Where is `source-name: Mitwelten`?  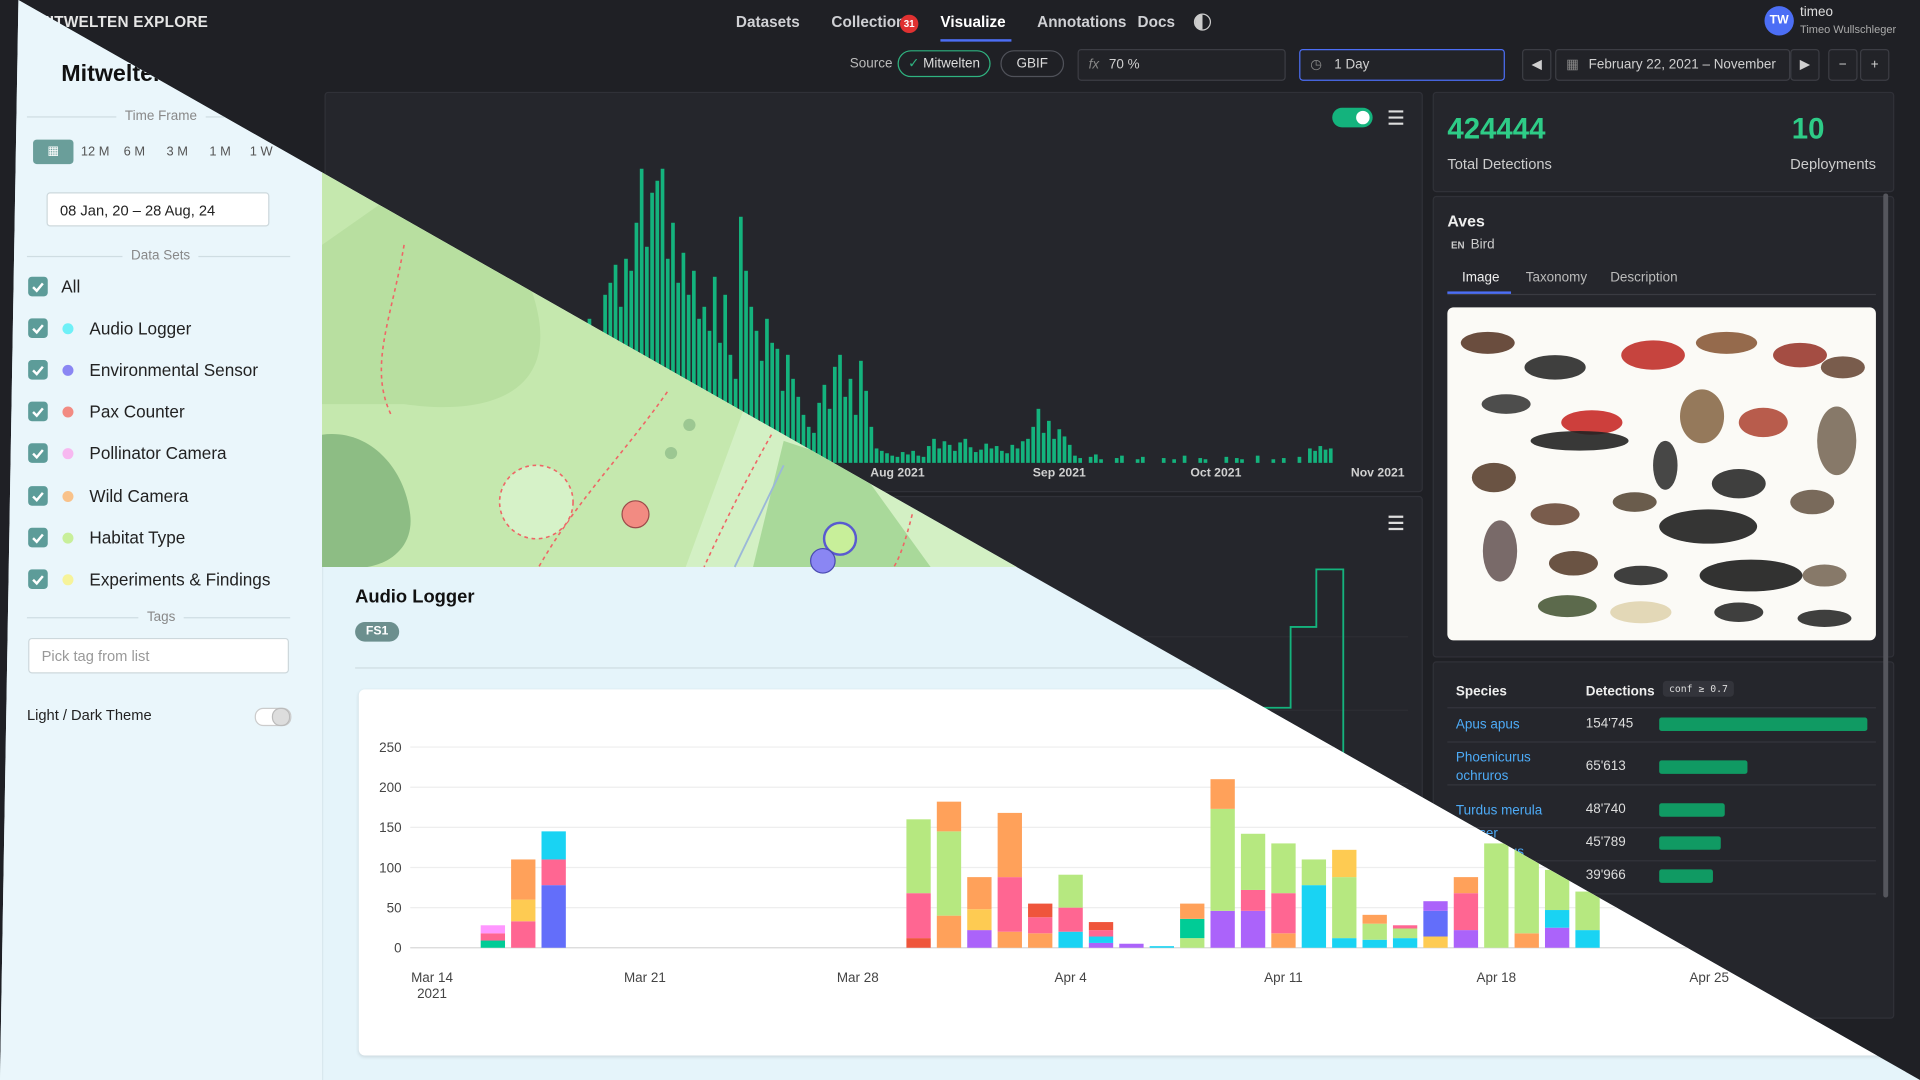
source-name: Mitwelten is located at coordinates (952, 64).